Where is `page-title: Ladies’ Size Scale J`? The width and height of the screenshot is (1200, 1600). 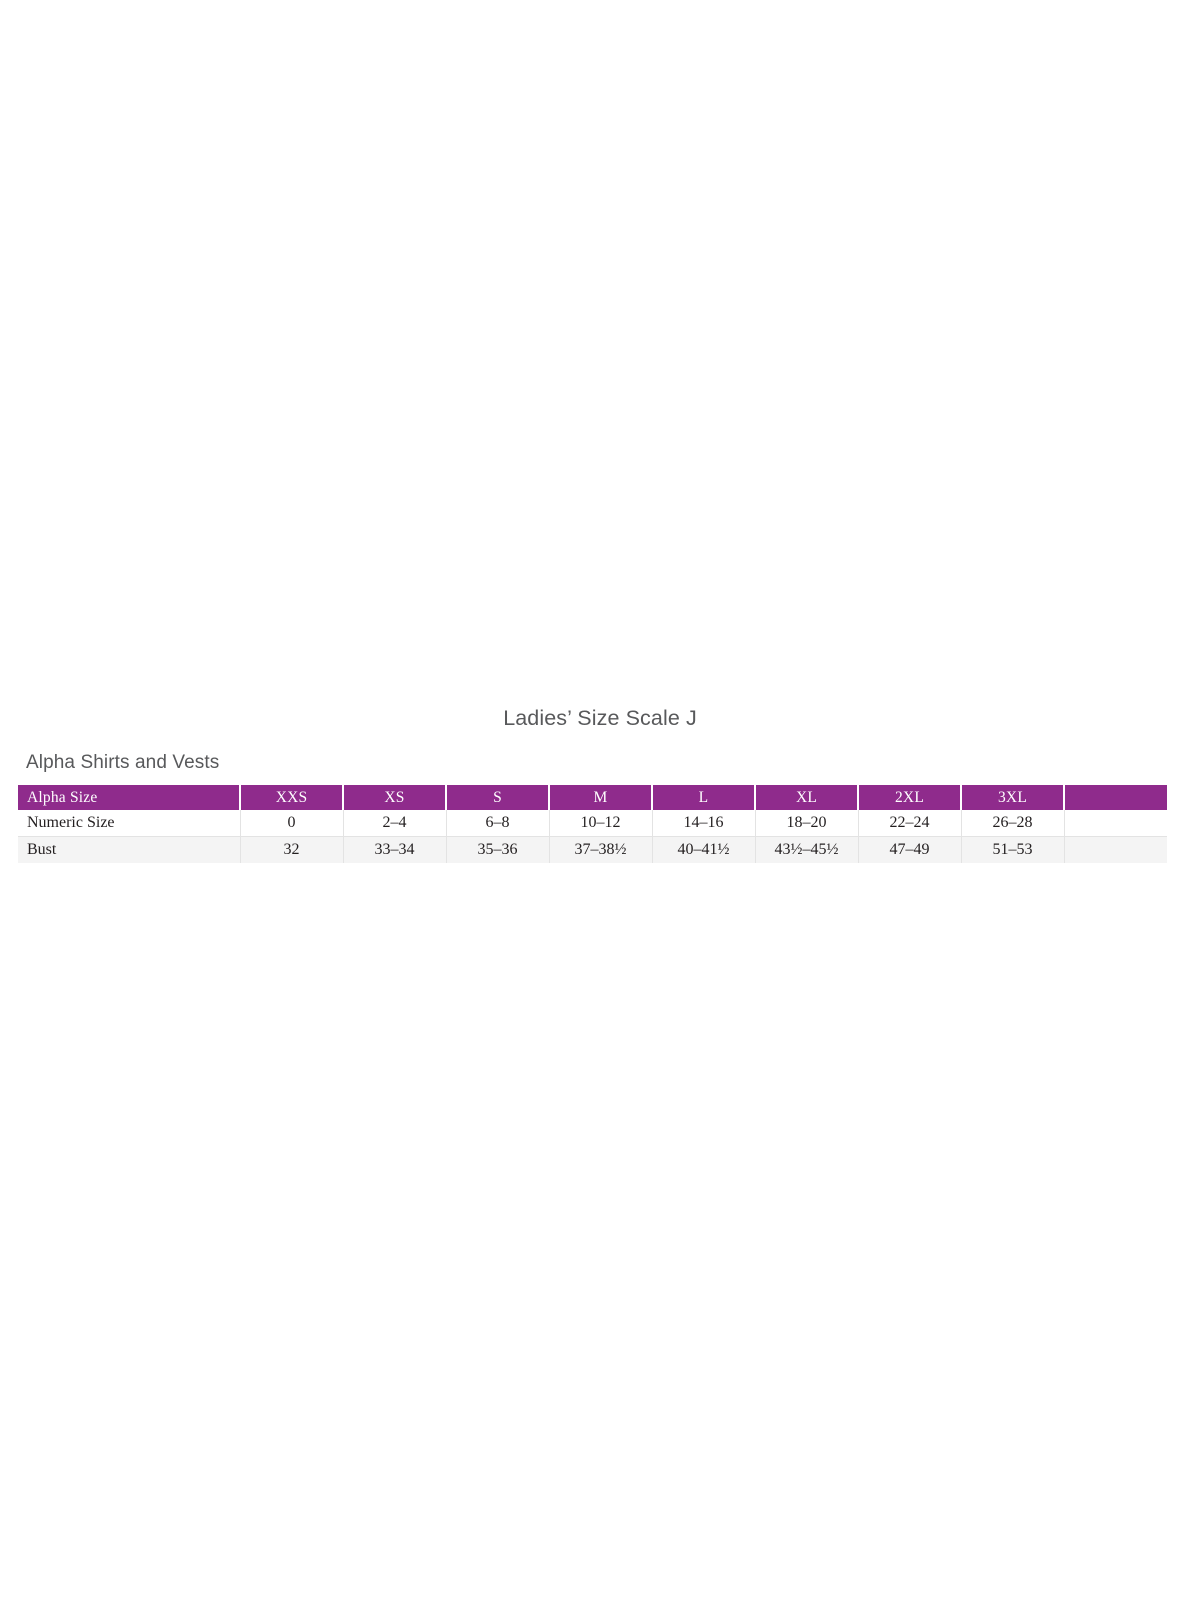 page-title: Ladies’ Size Scale J is located at coordinates (600, 718).